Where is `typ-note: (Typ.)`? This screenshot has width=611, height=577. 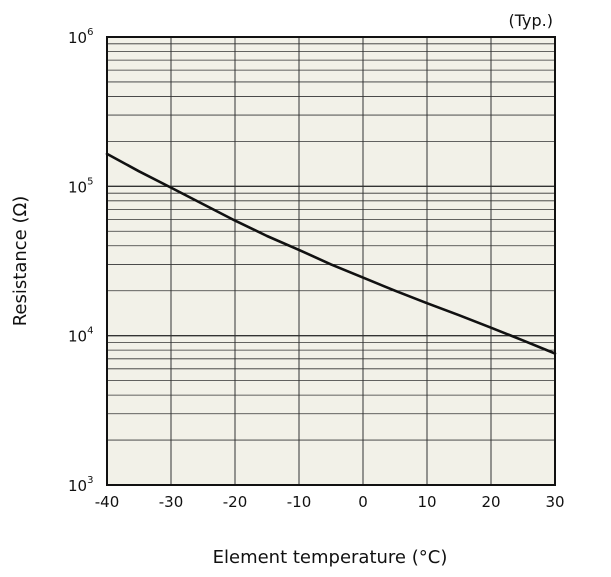 typ-note: (Typ.) is located at coordinates (531, 20).